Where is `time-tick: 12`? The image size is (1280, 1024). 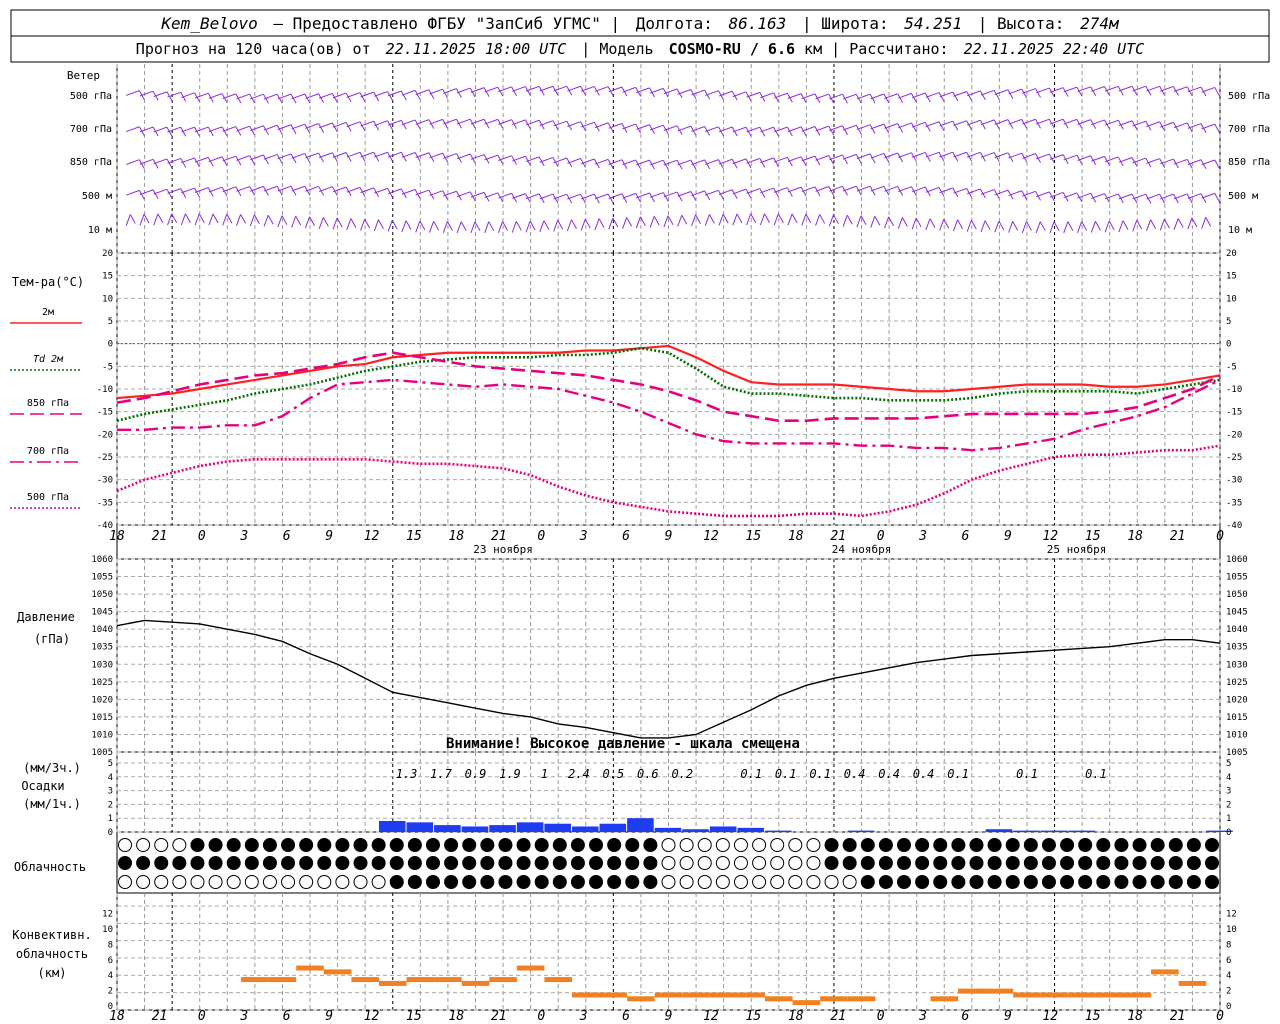
time-tick: 12 is located at coordinates (1050, 536).